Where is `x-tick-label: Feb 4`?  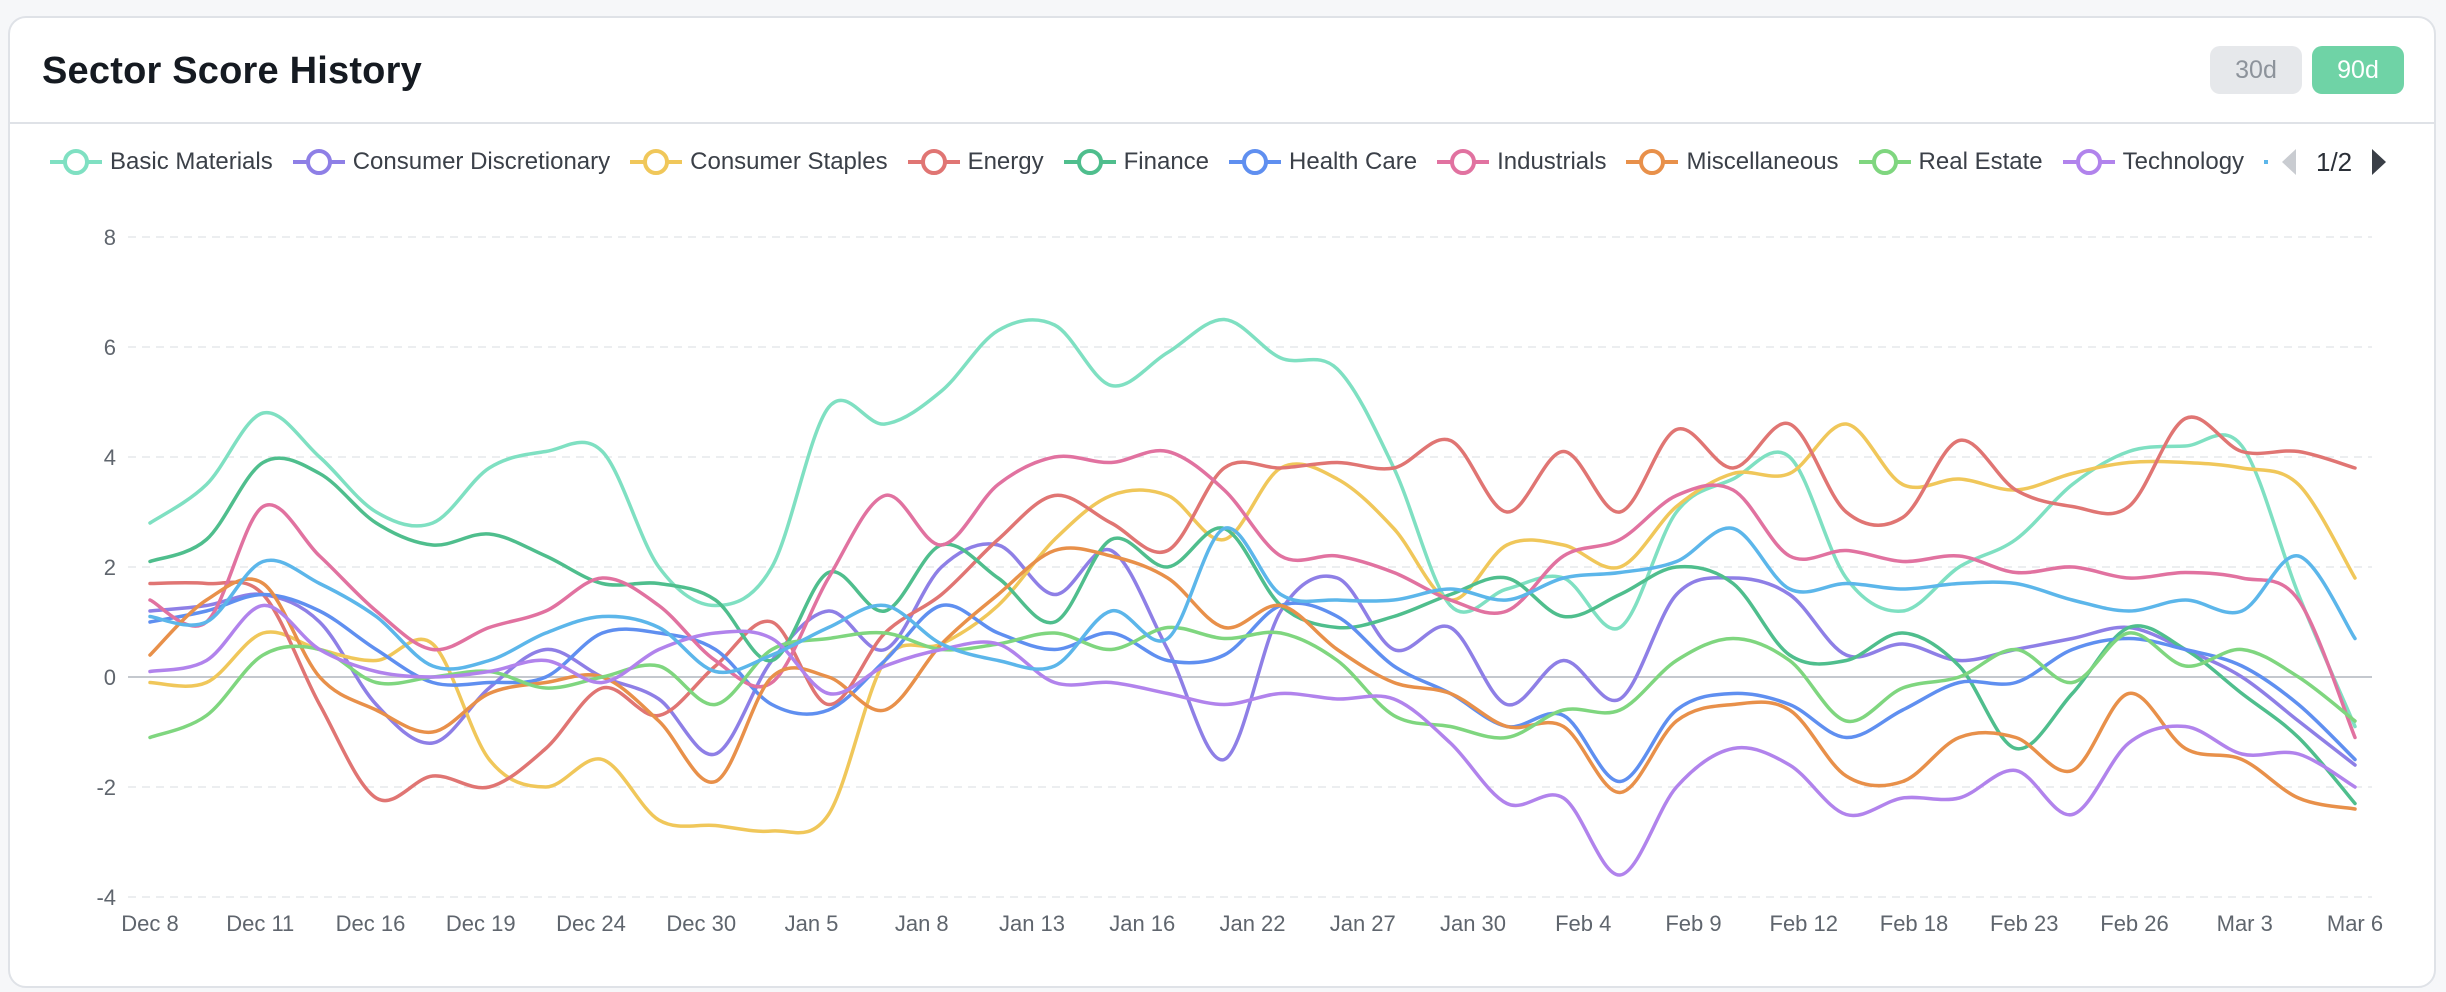
x-tick-label: Feb 4 is located at coordinates (1583, 923).